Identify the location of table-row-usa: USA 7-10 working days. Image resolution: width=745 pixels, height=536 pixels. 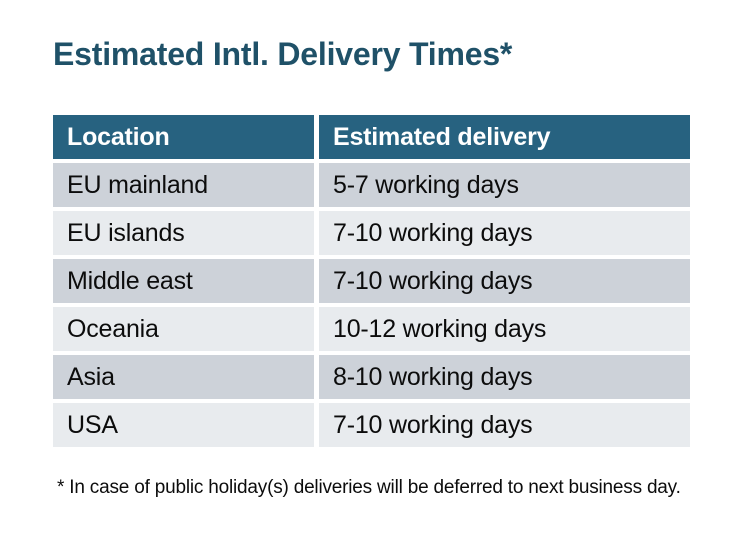
(371, 425).